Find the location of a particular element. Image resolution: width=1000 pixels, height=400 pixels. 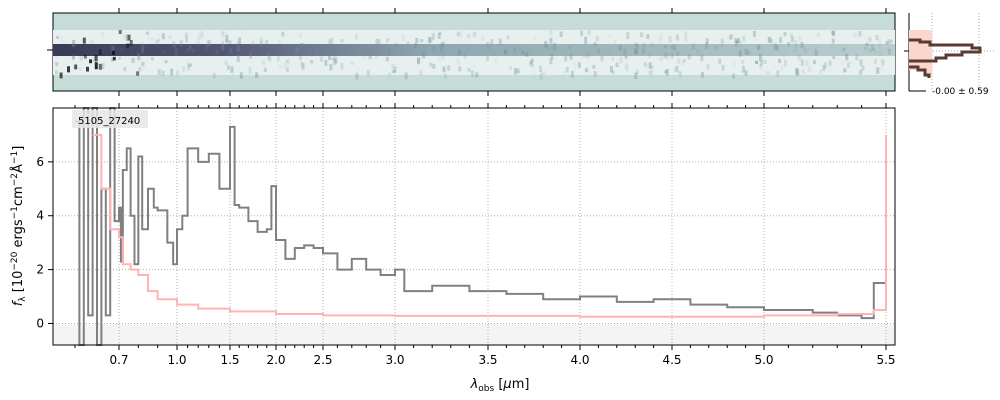

x-tick-label: 1.5 is located at coordinates (229, 360).